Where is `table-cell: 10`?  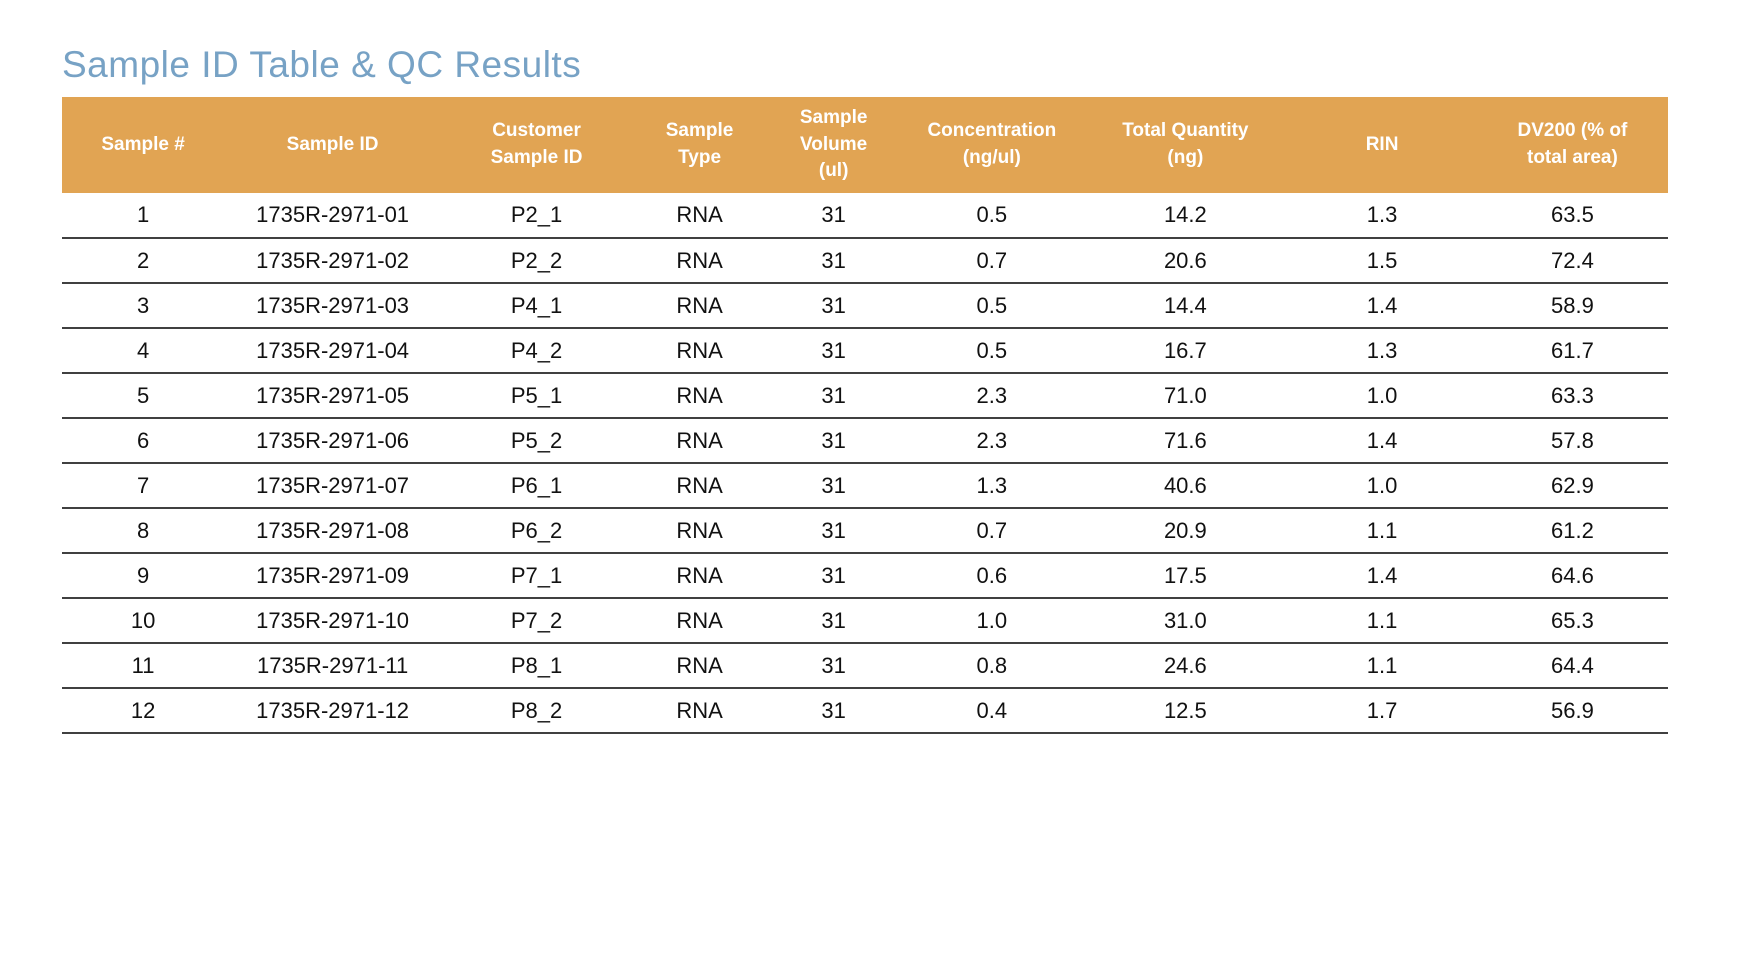
table-cell: 10 is located at coordinates (143, 621).